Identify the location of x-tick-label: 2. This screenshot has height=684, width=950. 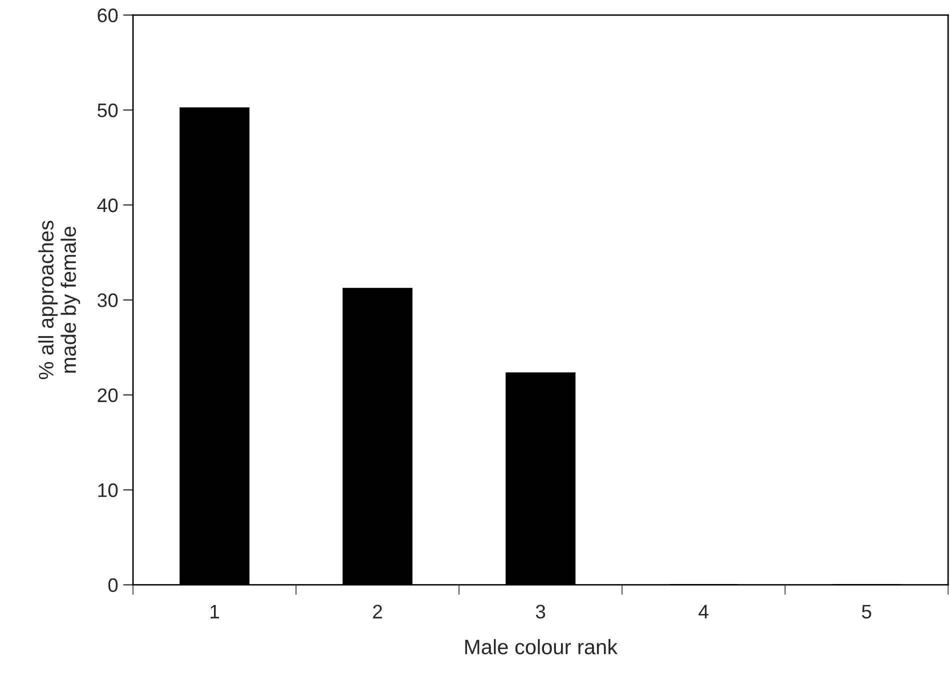
(377, 611).